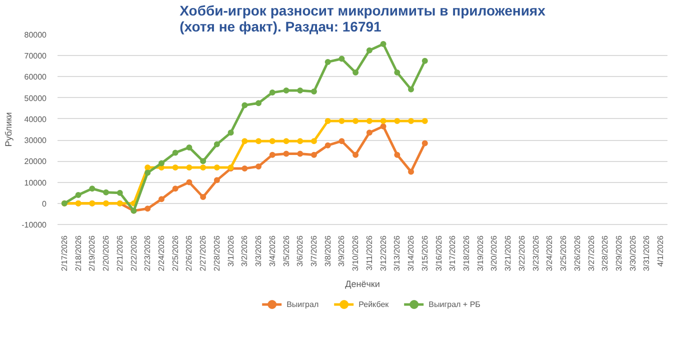 The width and height of the screenshot is (700, 349). Describe the element at coordinates (45, 203) in the screenshot. I see `y-tick-label: 0` at that location.